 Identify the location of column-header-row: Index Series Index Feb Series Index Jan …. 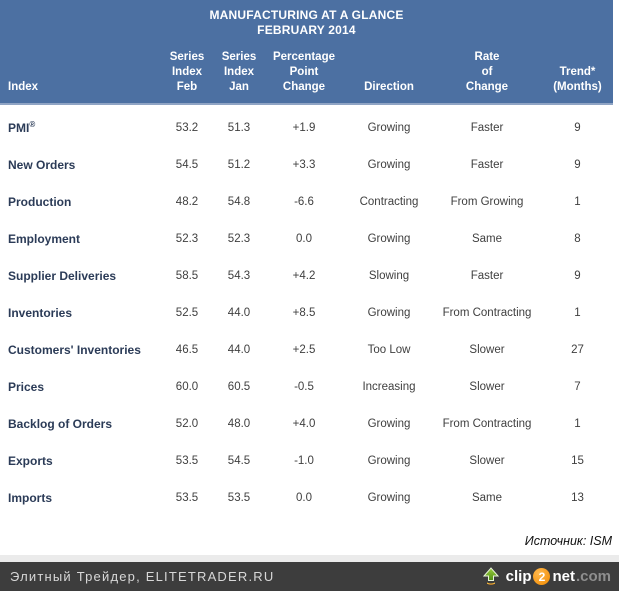
(306, 66).